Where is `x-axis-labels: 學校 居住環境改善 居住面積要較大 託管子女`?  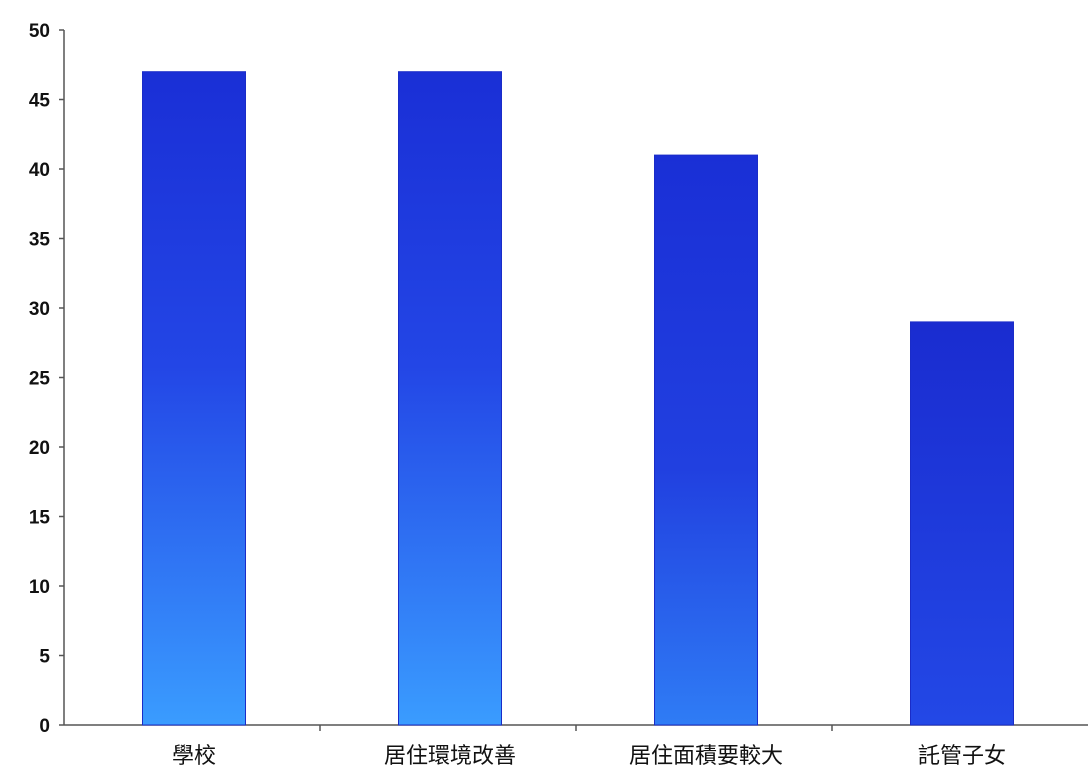 x-axis-labels: 學校 居住環境改善 居住面積要較大 託管子女 is located at coordinates (589, 756).